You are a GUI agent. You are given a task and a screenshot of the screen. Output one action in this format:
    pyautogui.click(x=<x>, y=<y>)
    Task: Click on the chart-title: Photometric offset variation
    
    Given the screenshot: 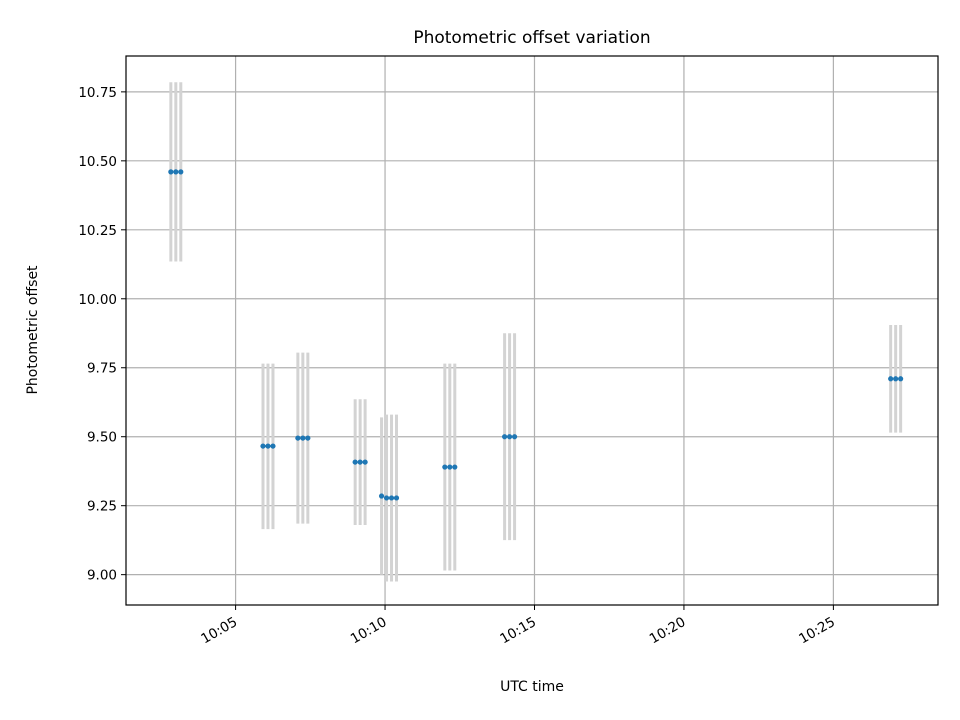 What is the action you would take?
    pyautogui.click(x=531, y=38)
    